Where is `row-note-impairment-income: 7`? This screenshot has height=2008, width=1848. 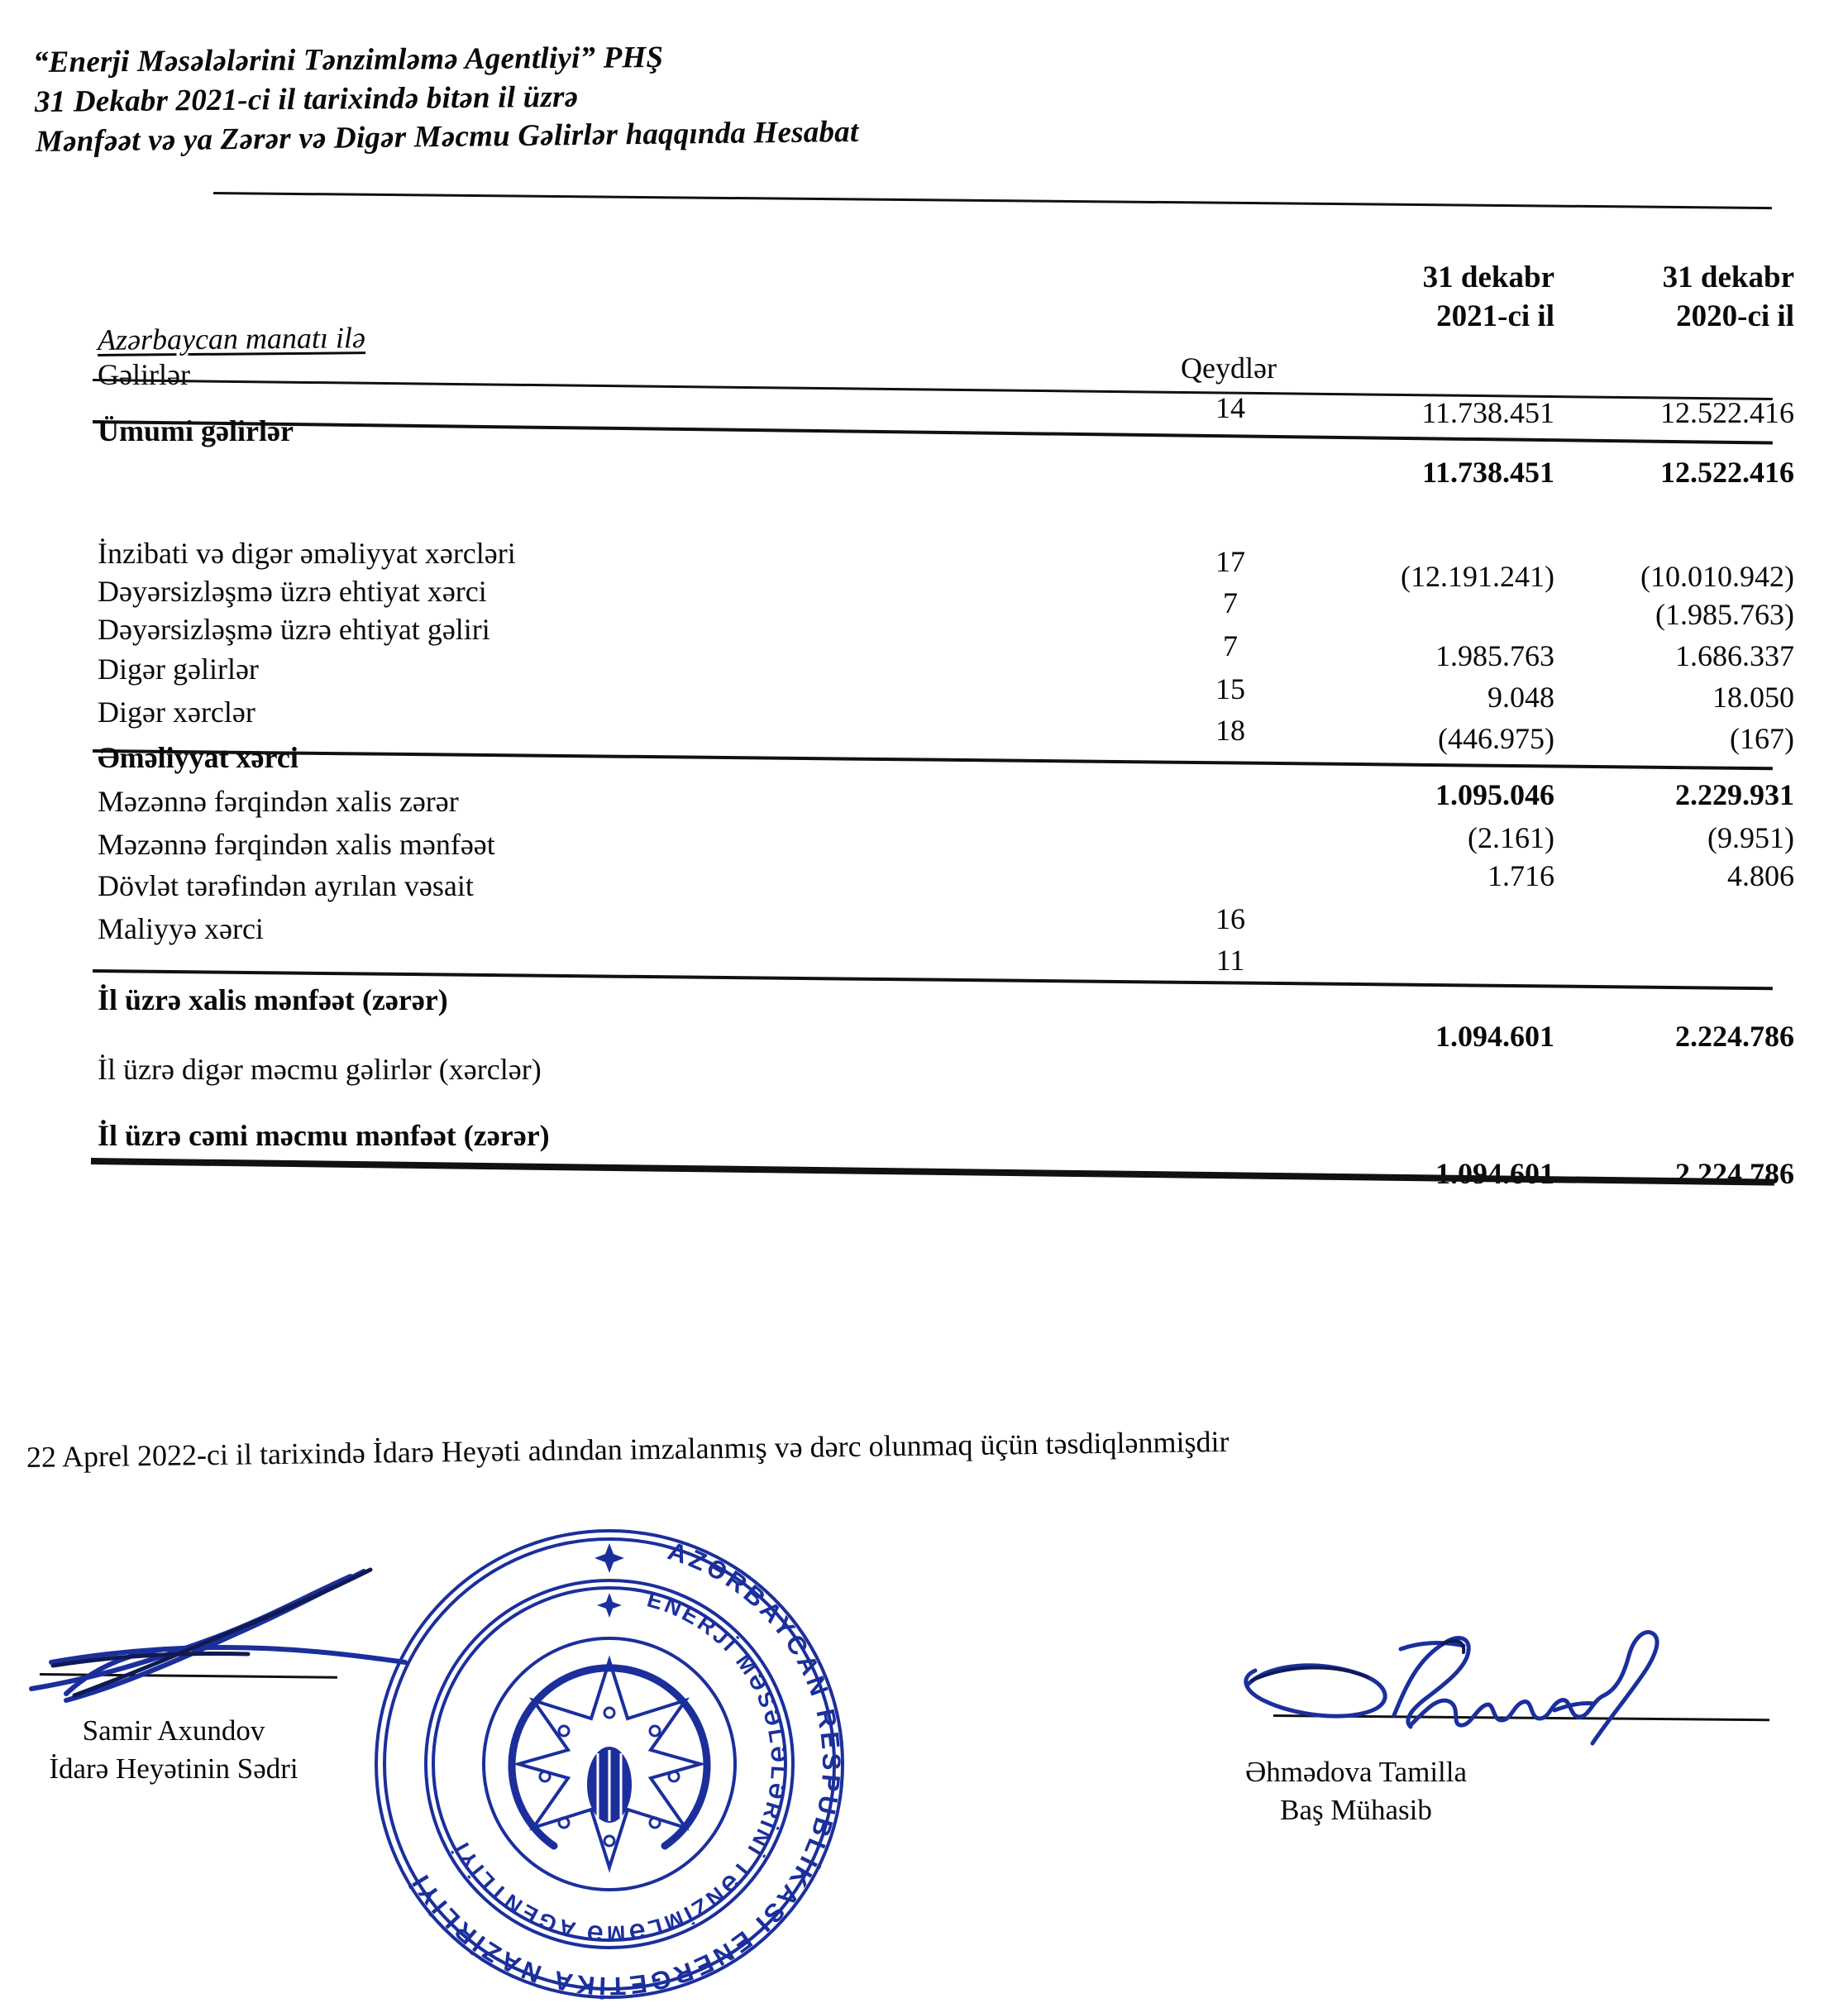 row-note-impairment-income: 7 is located at coordinates (1231, 645).